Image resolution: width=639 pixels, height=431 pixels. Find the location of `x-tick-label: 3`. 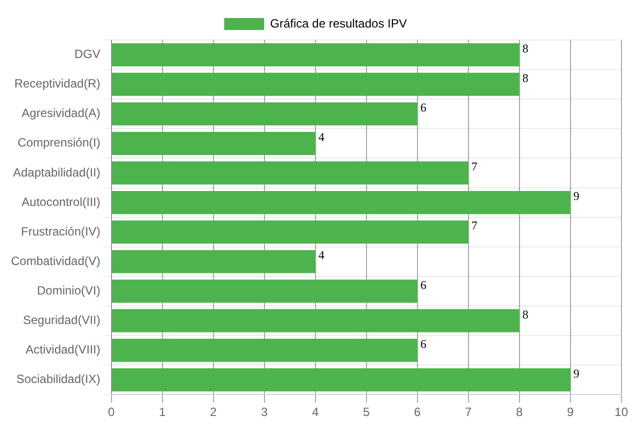

x-tick-label: 3 is located at coordinates (264, 412).